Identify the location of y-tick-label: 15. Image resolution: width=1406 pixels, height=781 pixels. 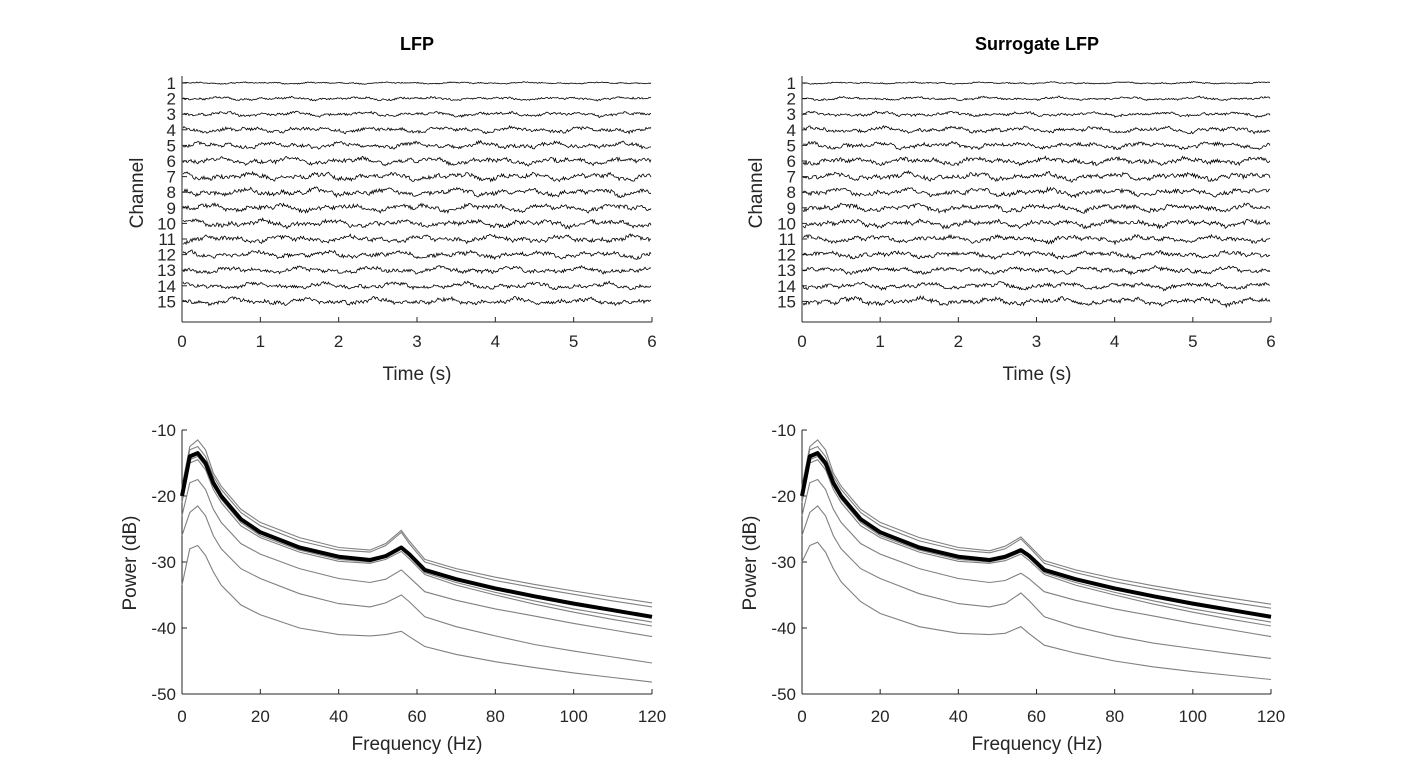
(786, 301).